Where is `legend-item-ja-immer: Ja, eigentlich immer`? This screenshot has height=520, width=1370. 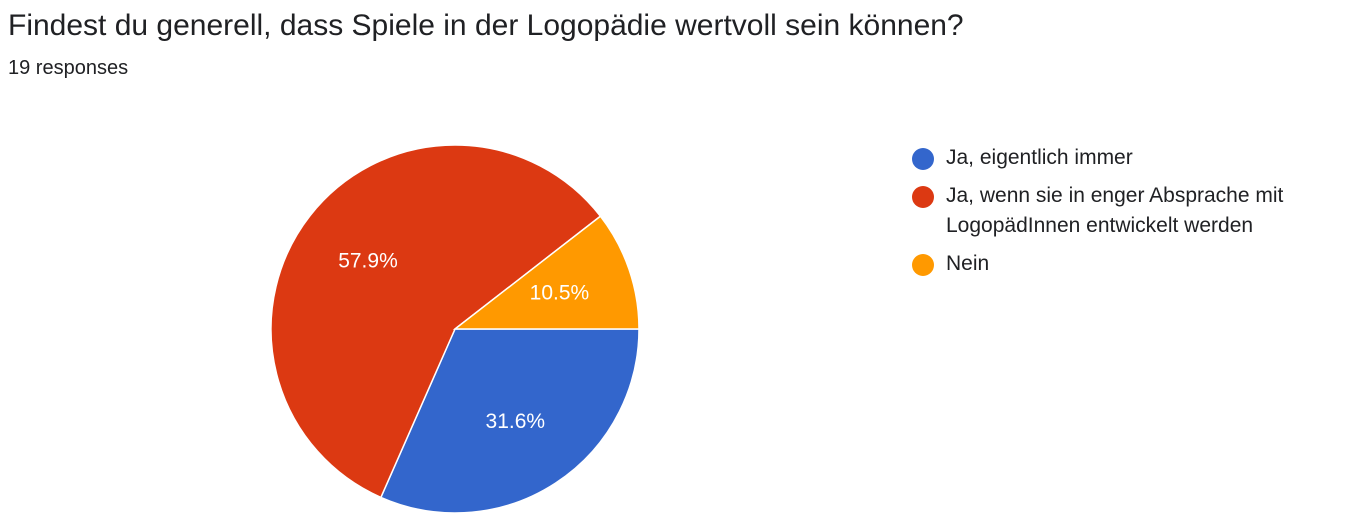 legend-item-ja-immer: Ja, eigentlich immer is located at coordinates (1132, 158).